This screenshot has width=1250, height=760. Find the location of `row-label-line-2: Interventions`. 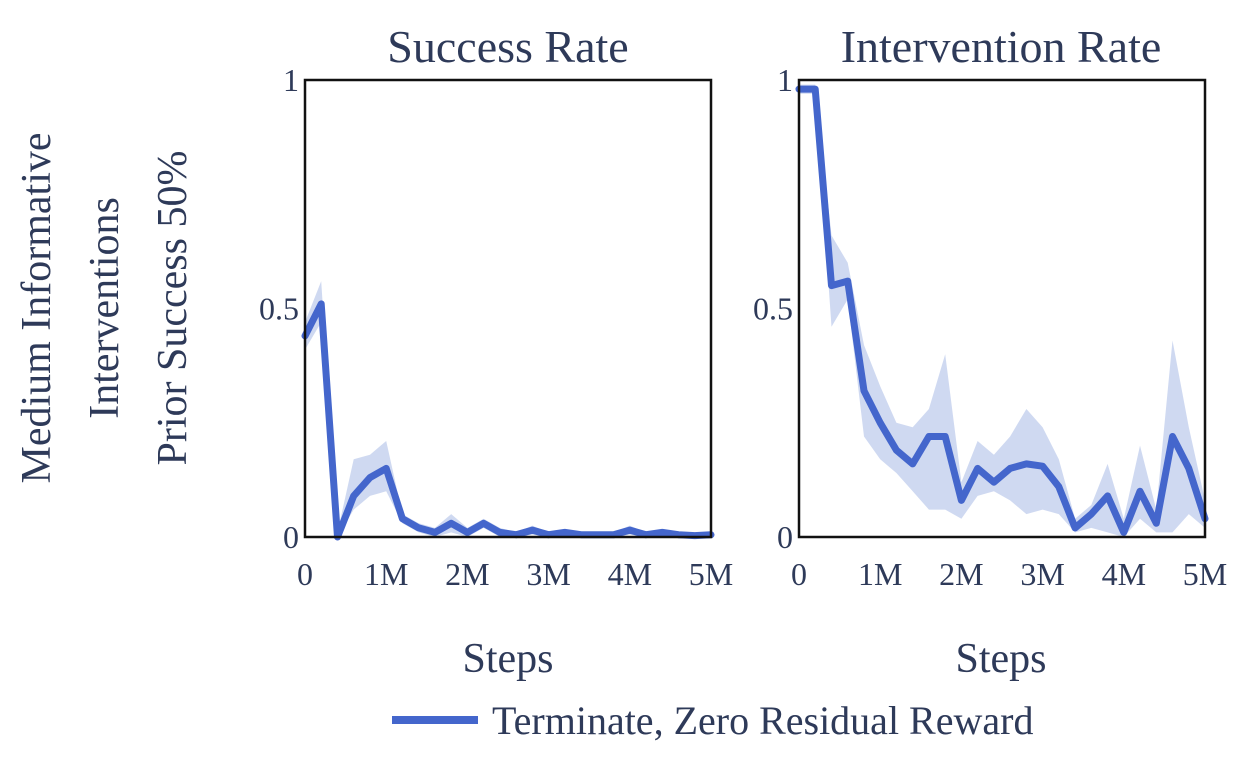

row-label-line-2: Interventions is located at coordinates (105, 308).